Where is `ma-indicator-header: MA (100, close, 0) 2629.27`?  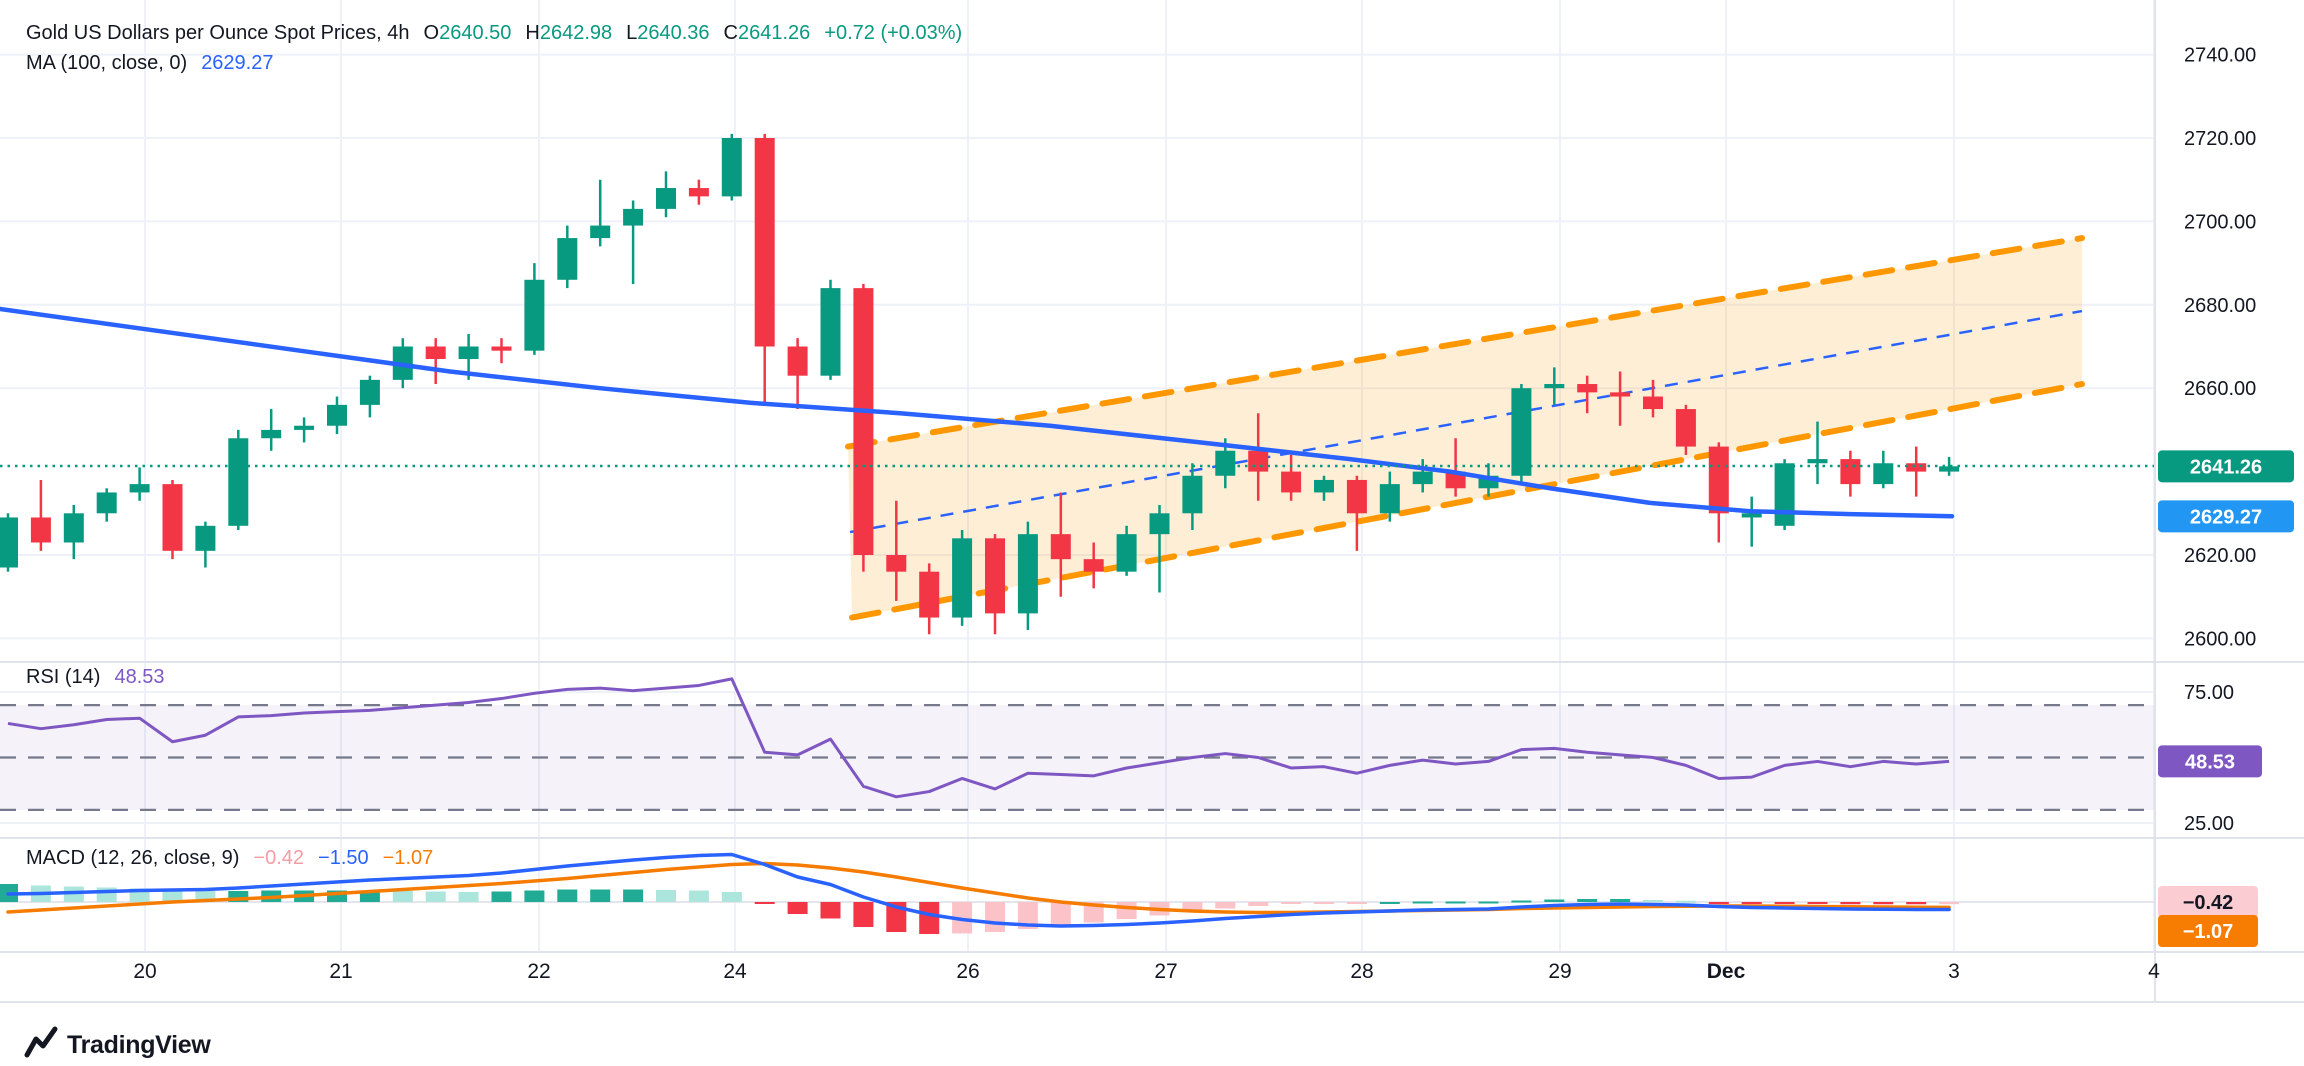
ma-indicator-header: MA (100, close, 0) 2629.27 is located at coordinates (149, 63).